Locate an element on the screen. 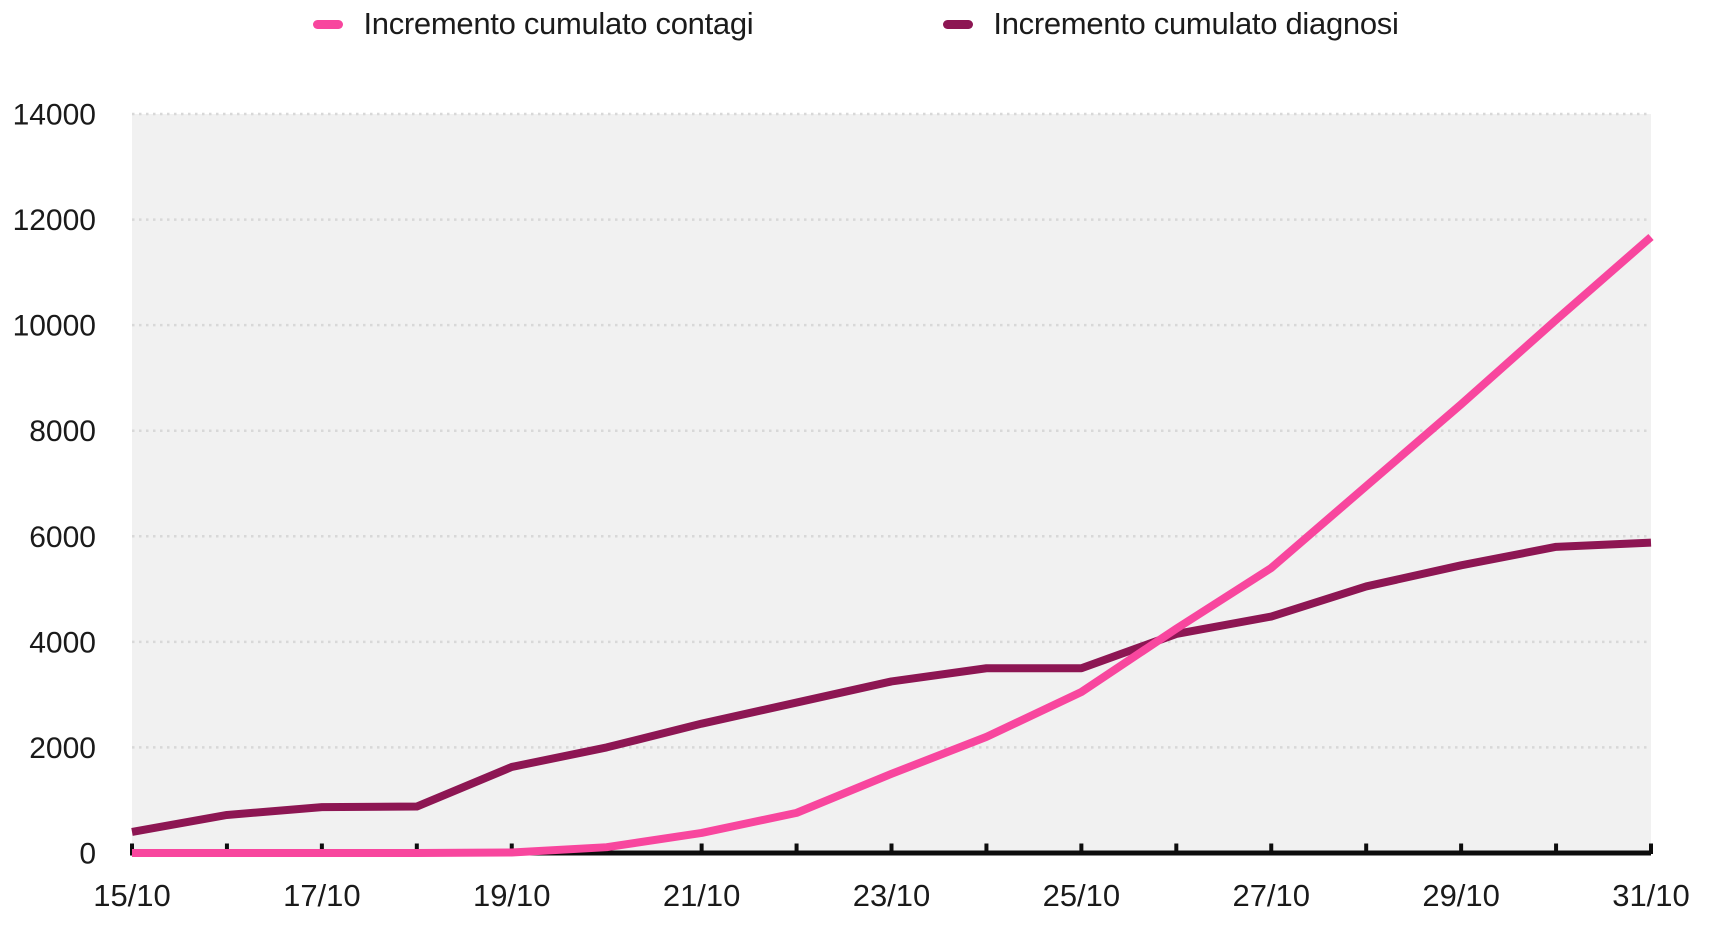  svg-text: 29/10 is located at coordinates (1461, 895).